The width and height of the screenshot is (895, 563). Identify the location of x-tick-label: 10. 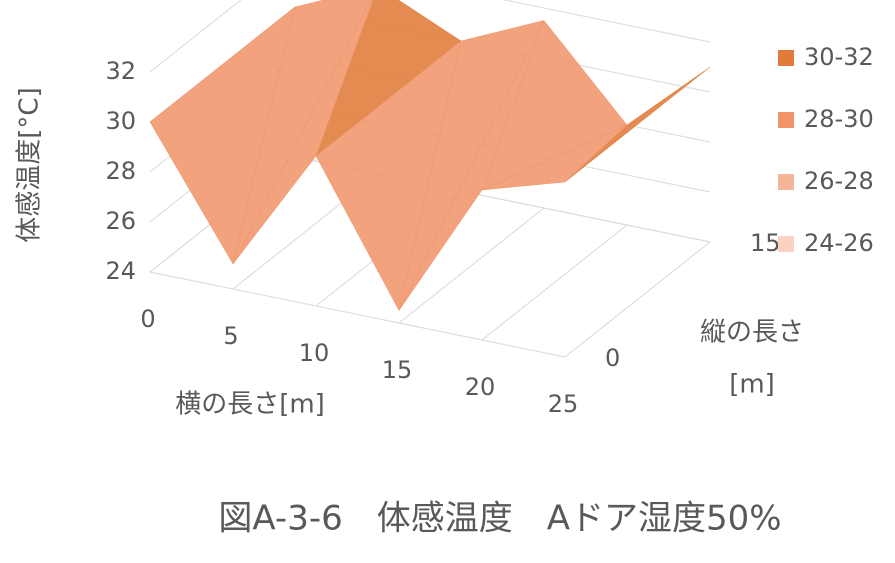
(314, 353).